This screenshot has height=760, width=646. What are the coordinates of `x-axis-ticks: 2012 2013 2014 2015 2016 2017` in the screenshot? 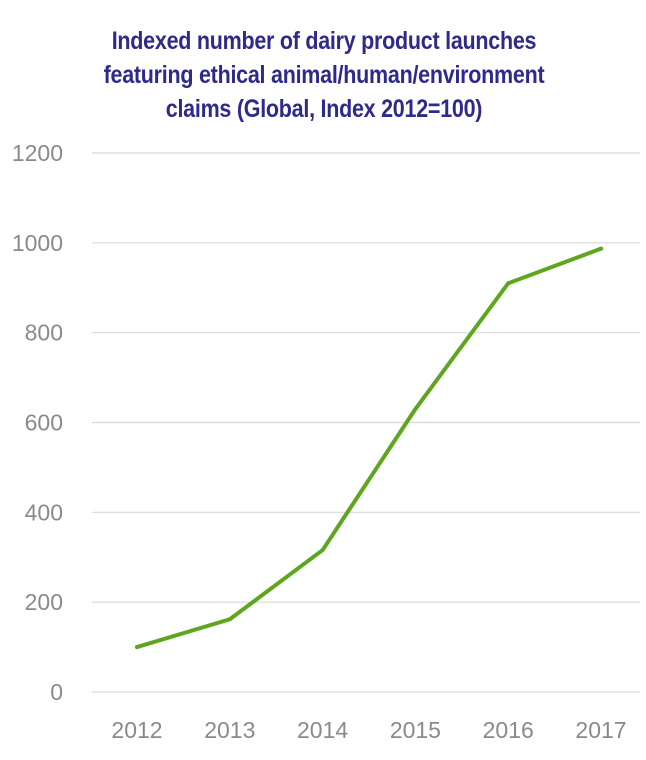 It's located at (368, 730).